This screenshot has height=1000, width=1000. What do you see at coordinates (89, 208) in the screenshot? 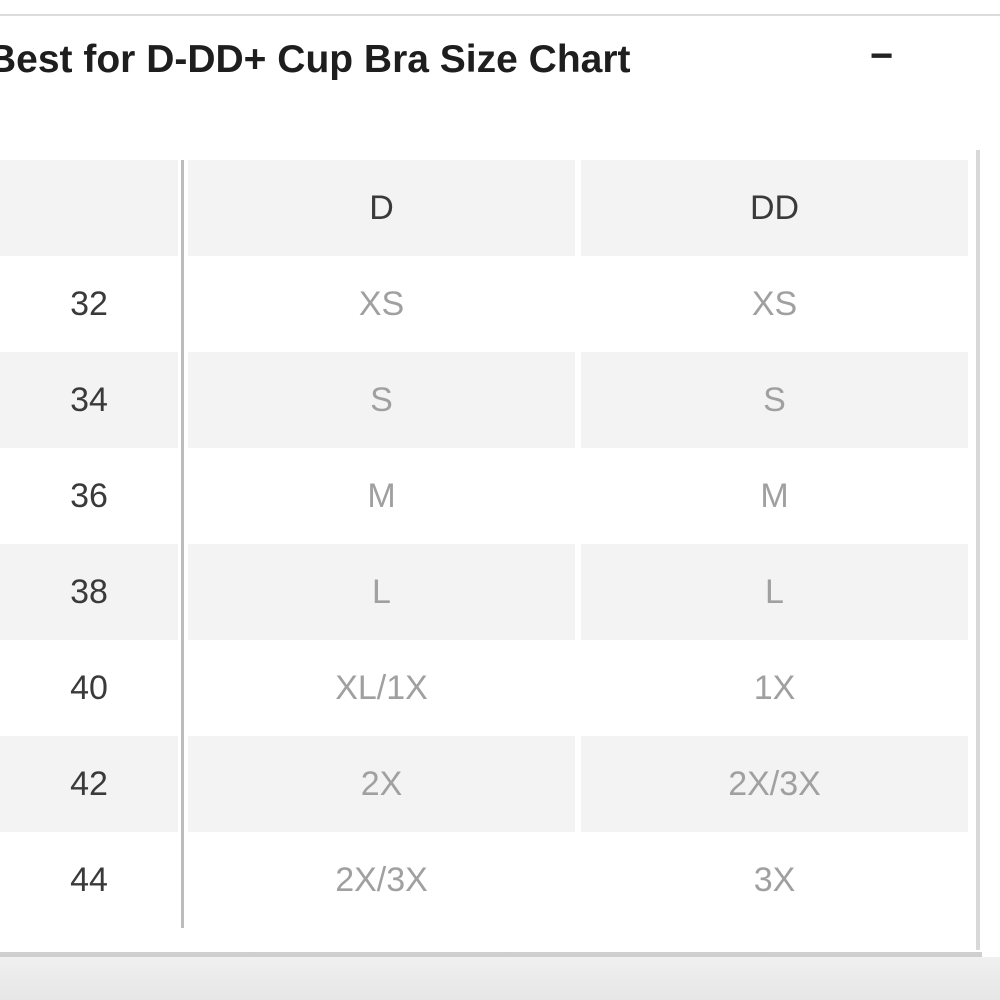
I see `header-cell` at bounding box center [89, 208].